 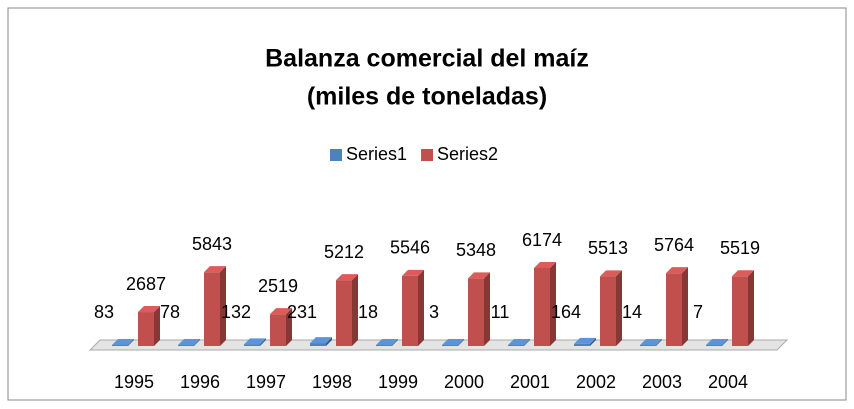 I want to click on data-label: 5546, so click(x=410, y=248).